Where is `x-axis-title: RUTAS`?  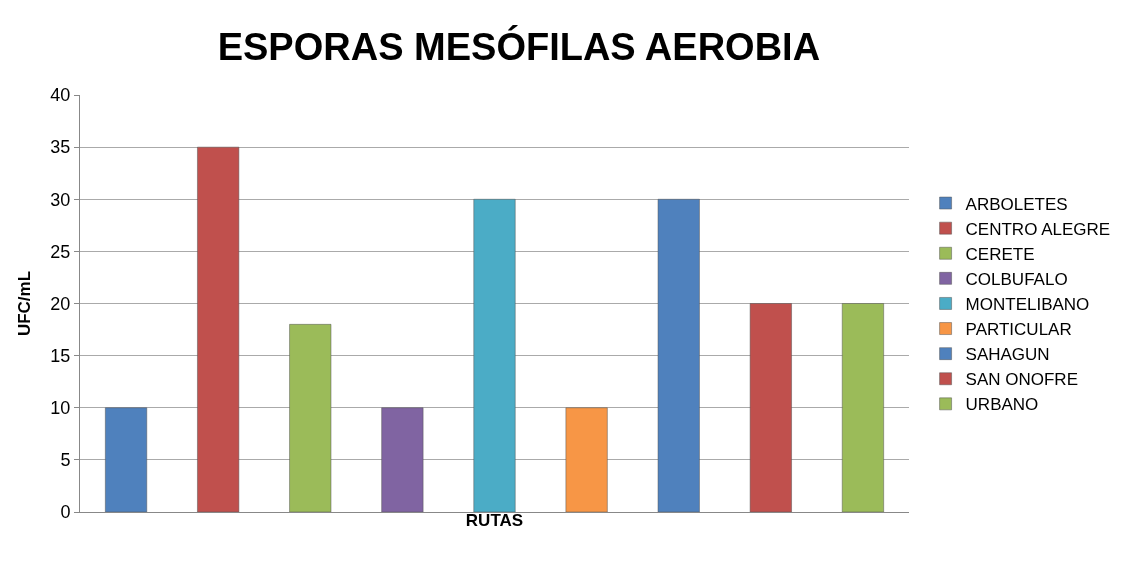 x-axis-title: RUTAS is located at coordinates (494, 521).